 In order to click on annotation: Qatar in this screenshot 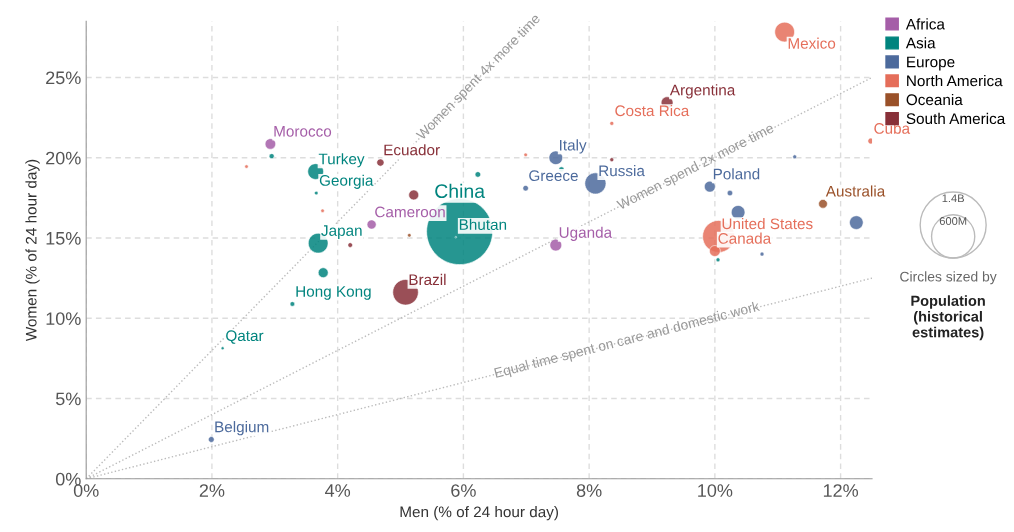, I will do `click(245, 337)`.